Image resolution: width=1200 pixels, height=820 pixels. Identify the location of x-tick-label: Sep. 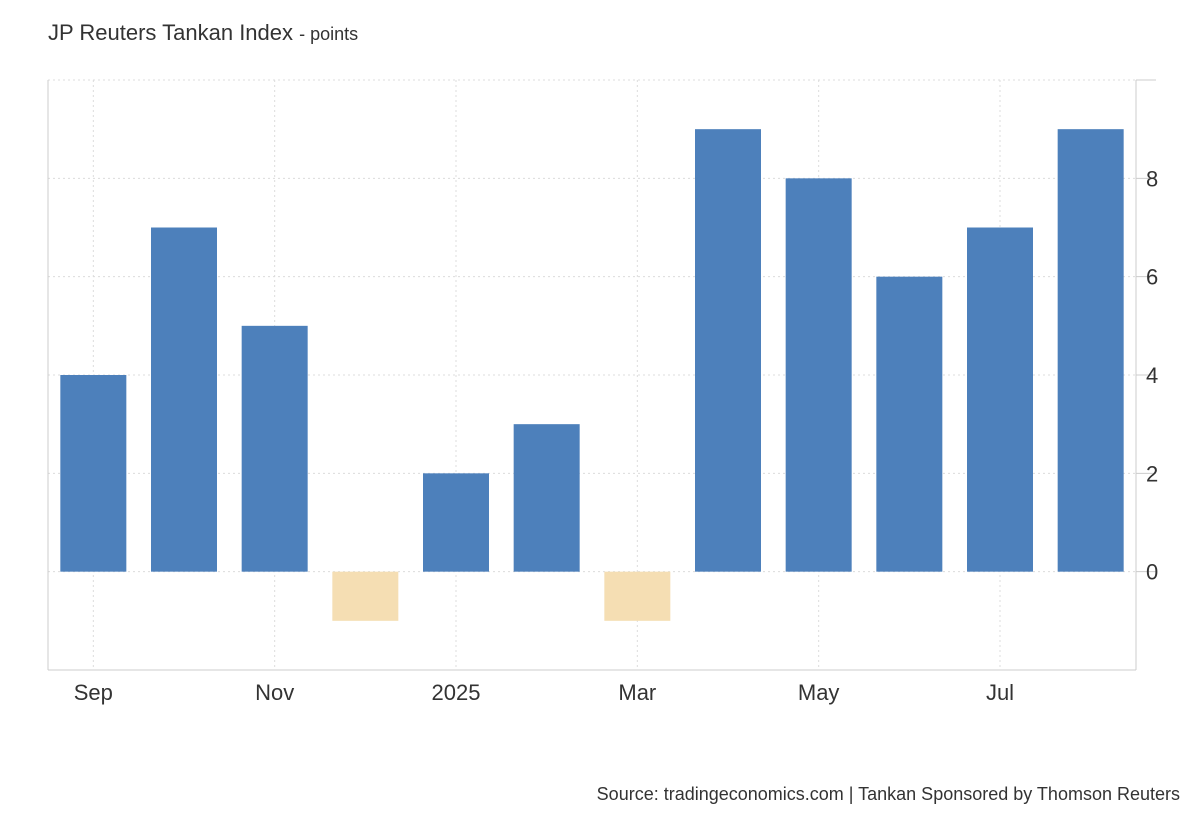
(93, 692).